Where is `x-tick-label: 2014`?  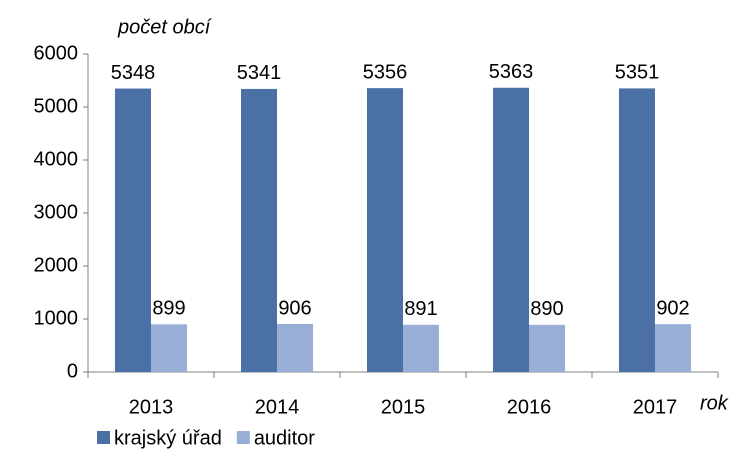
x-tick-label: 2014 is located at coordinates (277, 407).